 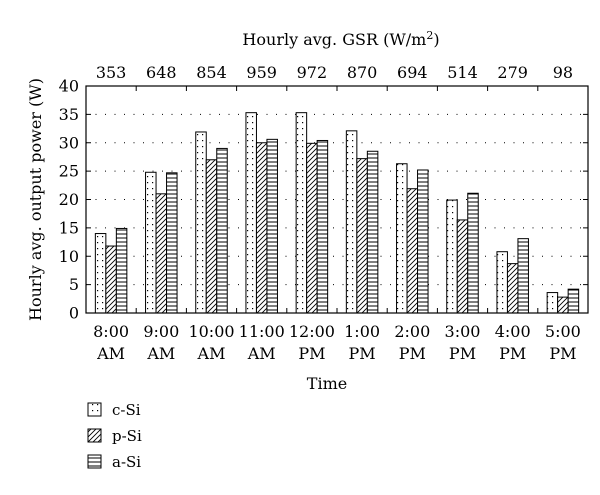 What do you see at coordinates (312, 72) in the screenshot?
I see `gsr-tick-label: 972` at bounding box center [312, 72].